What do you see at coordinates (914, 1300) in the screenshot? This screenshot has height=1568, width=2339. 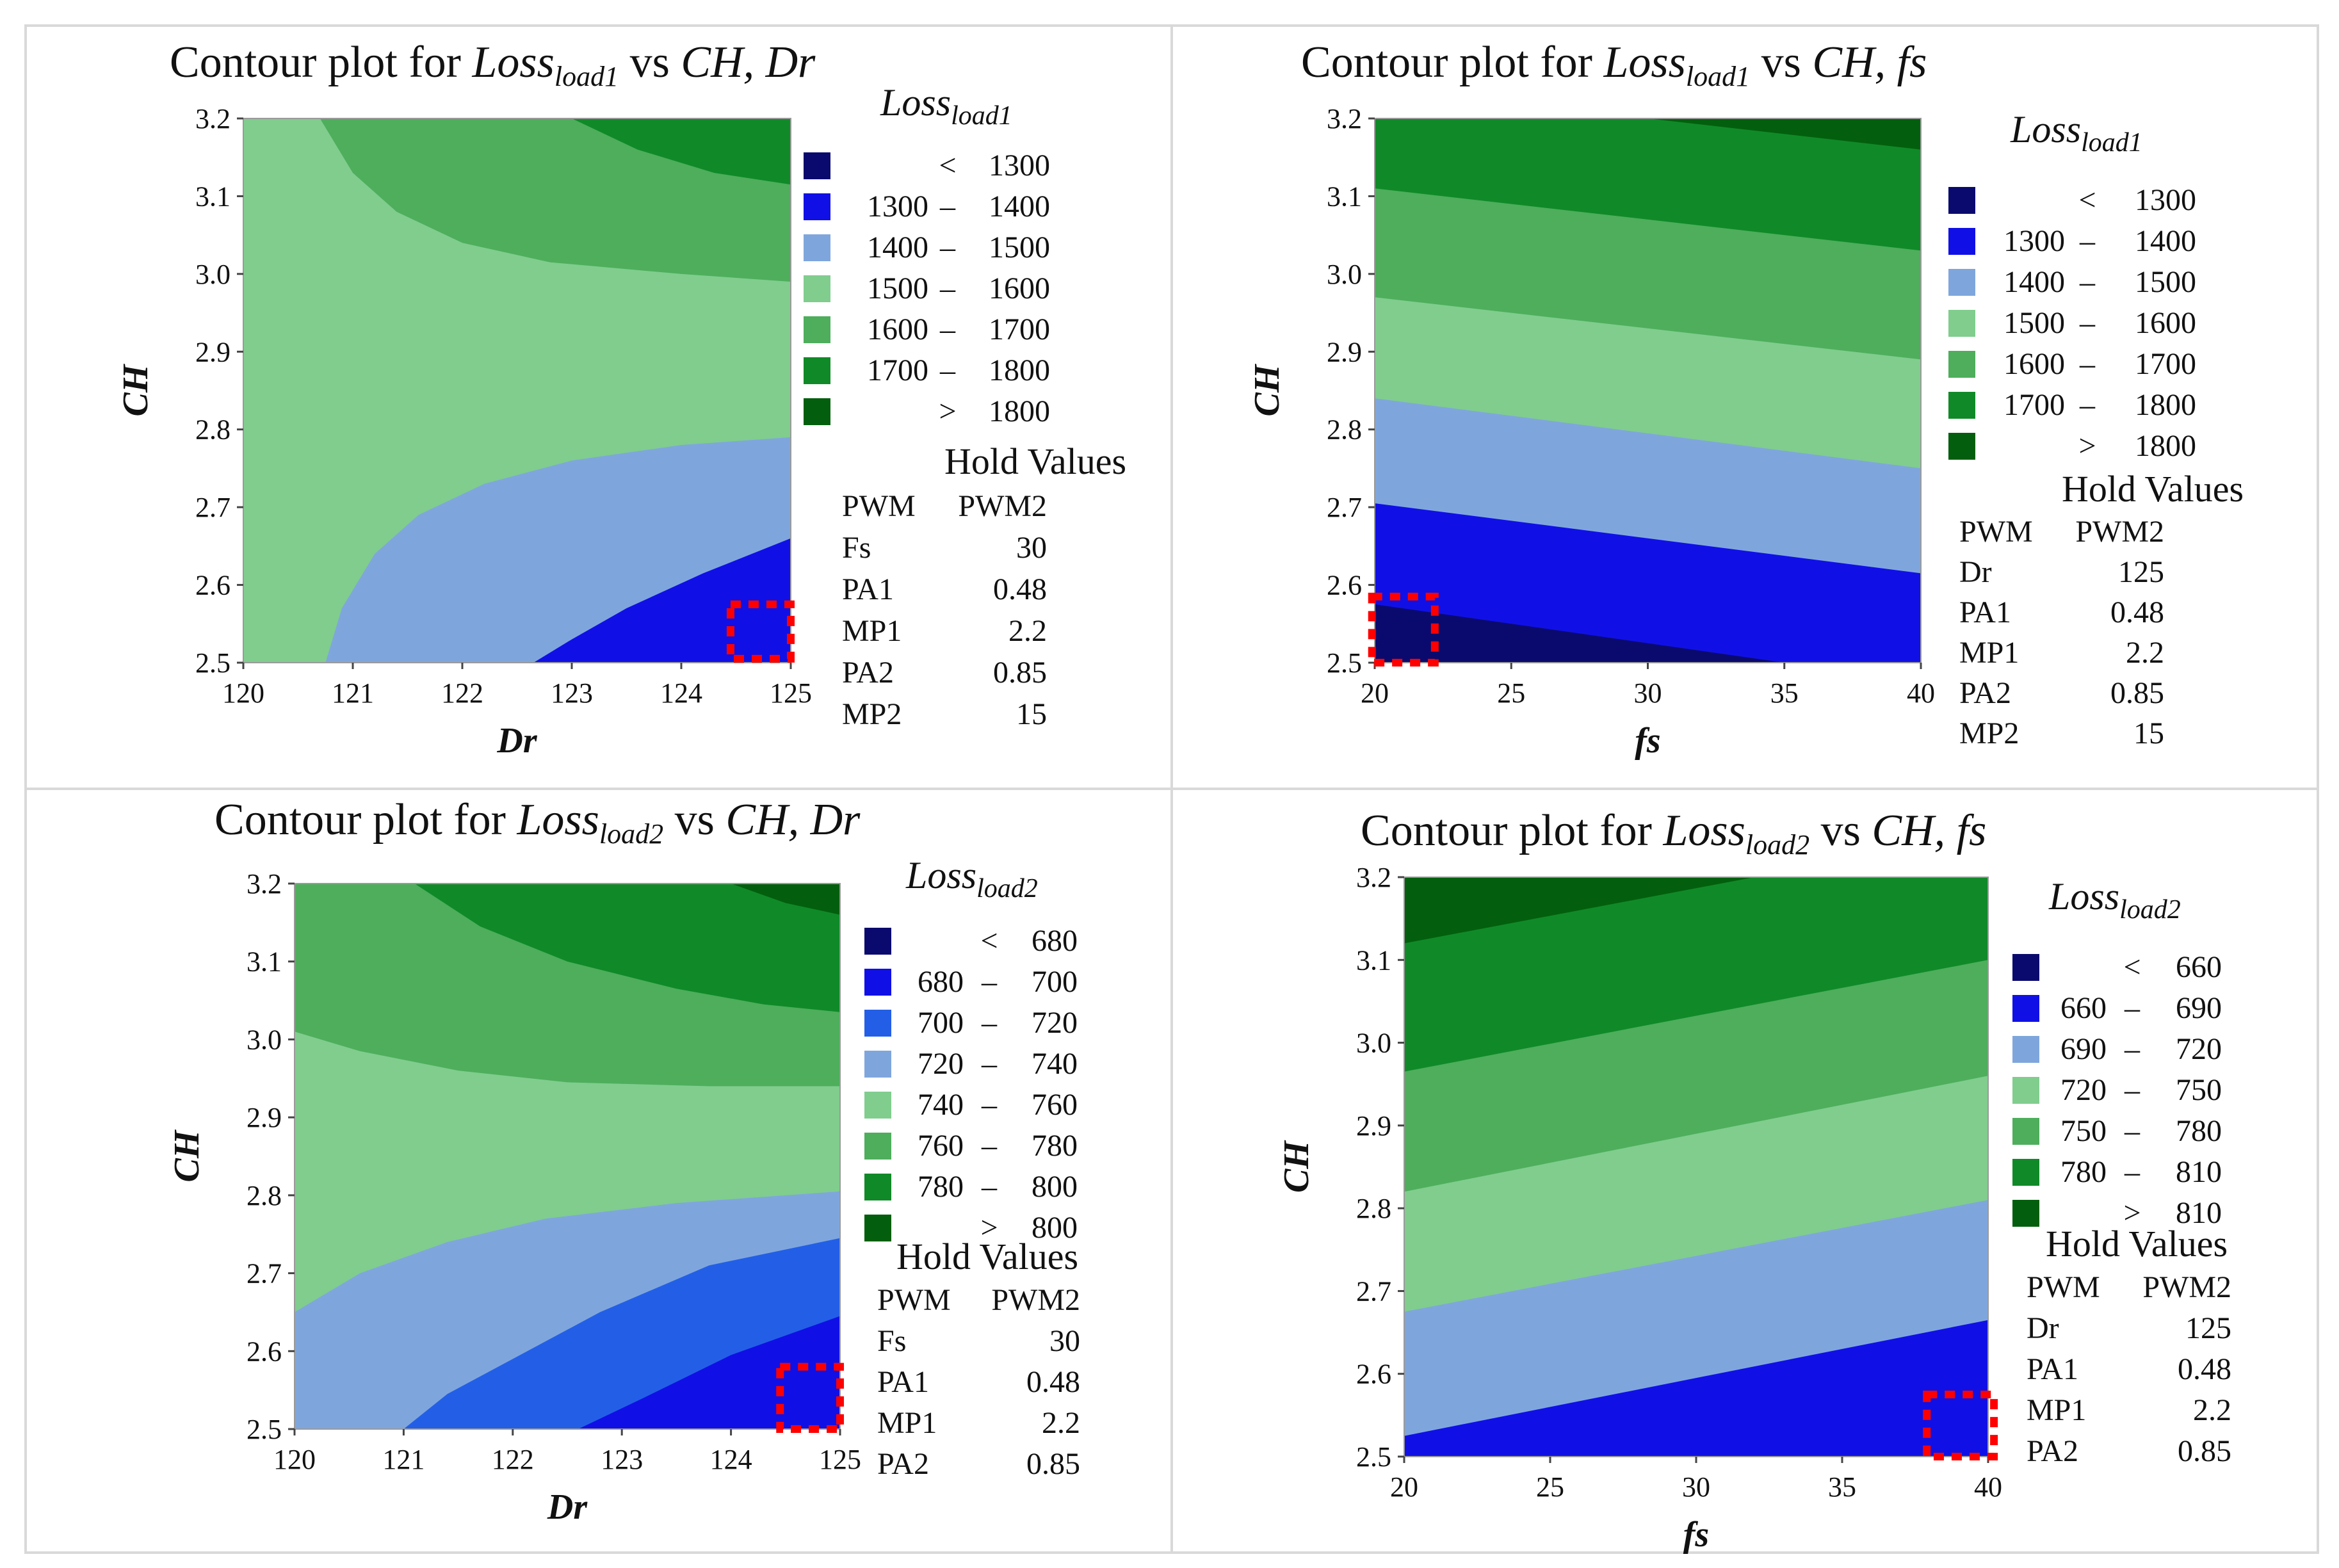 I see `hold-values-header-key: PWM` at bounding box center [914, 1300].